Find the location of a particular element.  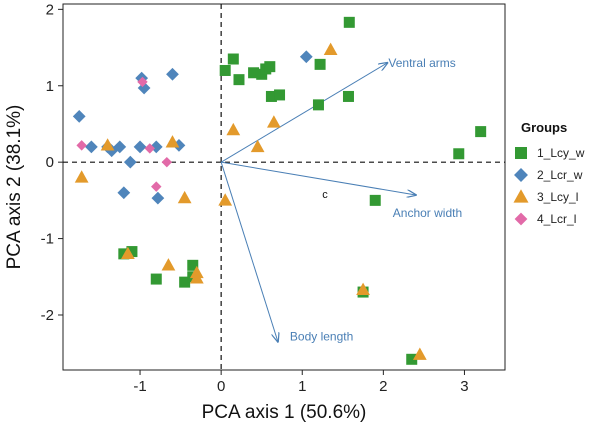

x-axis-ticks: -1 0 1 2 3 is located at coordinates (301, 382).